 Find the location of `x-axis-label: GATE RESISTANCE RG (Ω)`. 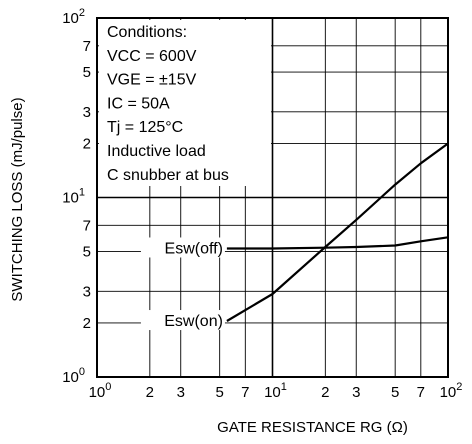

x-axis-label: GATE RESISTANCE RG (Ω) is located at coordinates (312, 427).